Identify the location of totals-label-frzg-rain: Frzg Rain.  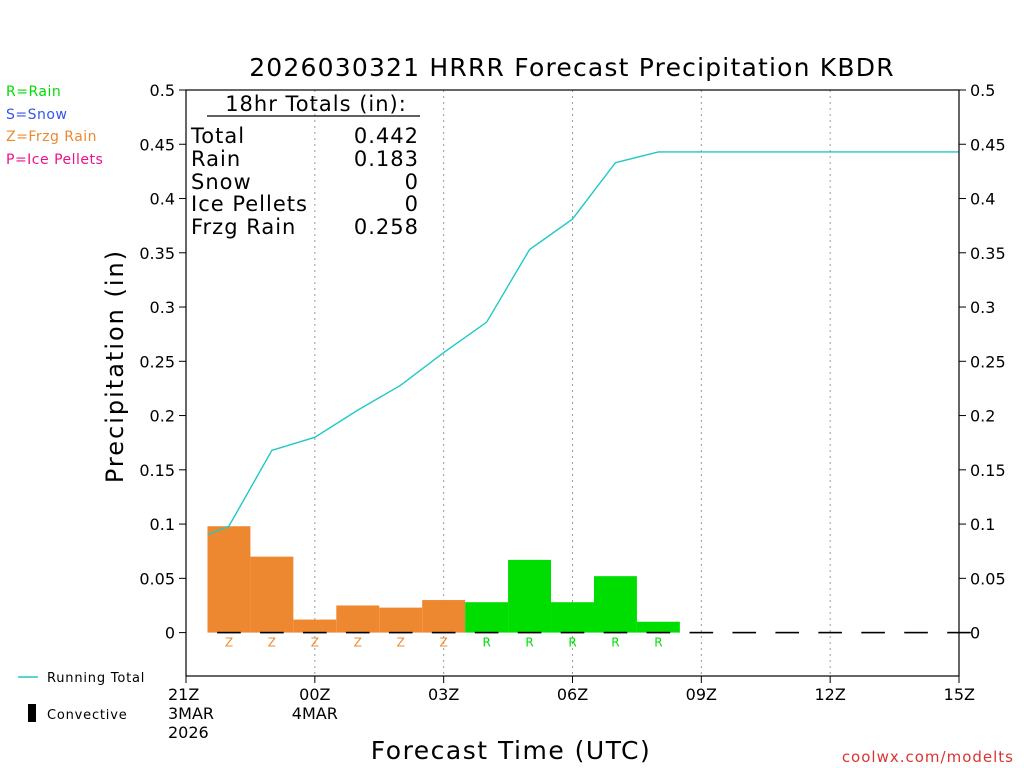
(243, 227).